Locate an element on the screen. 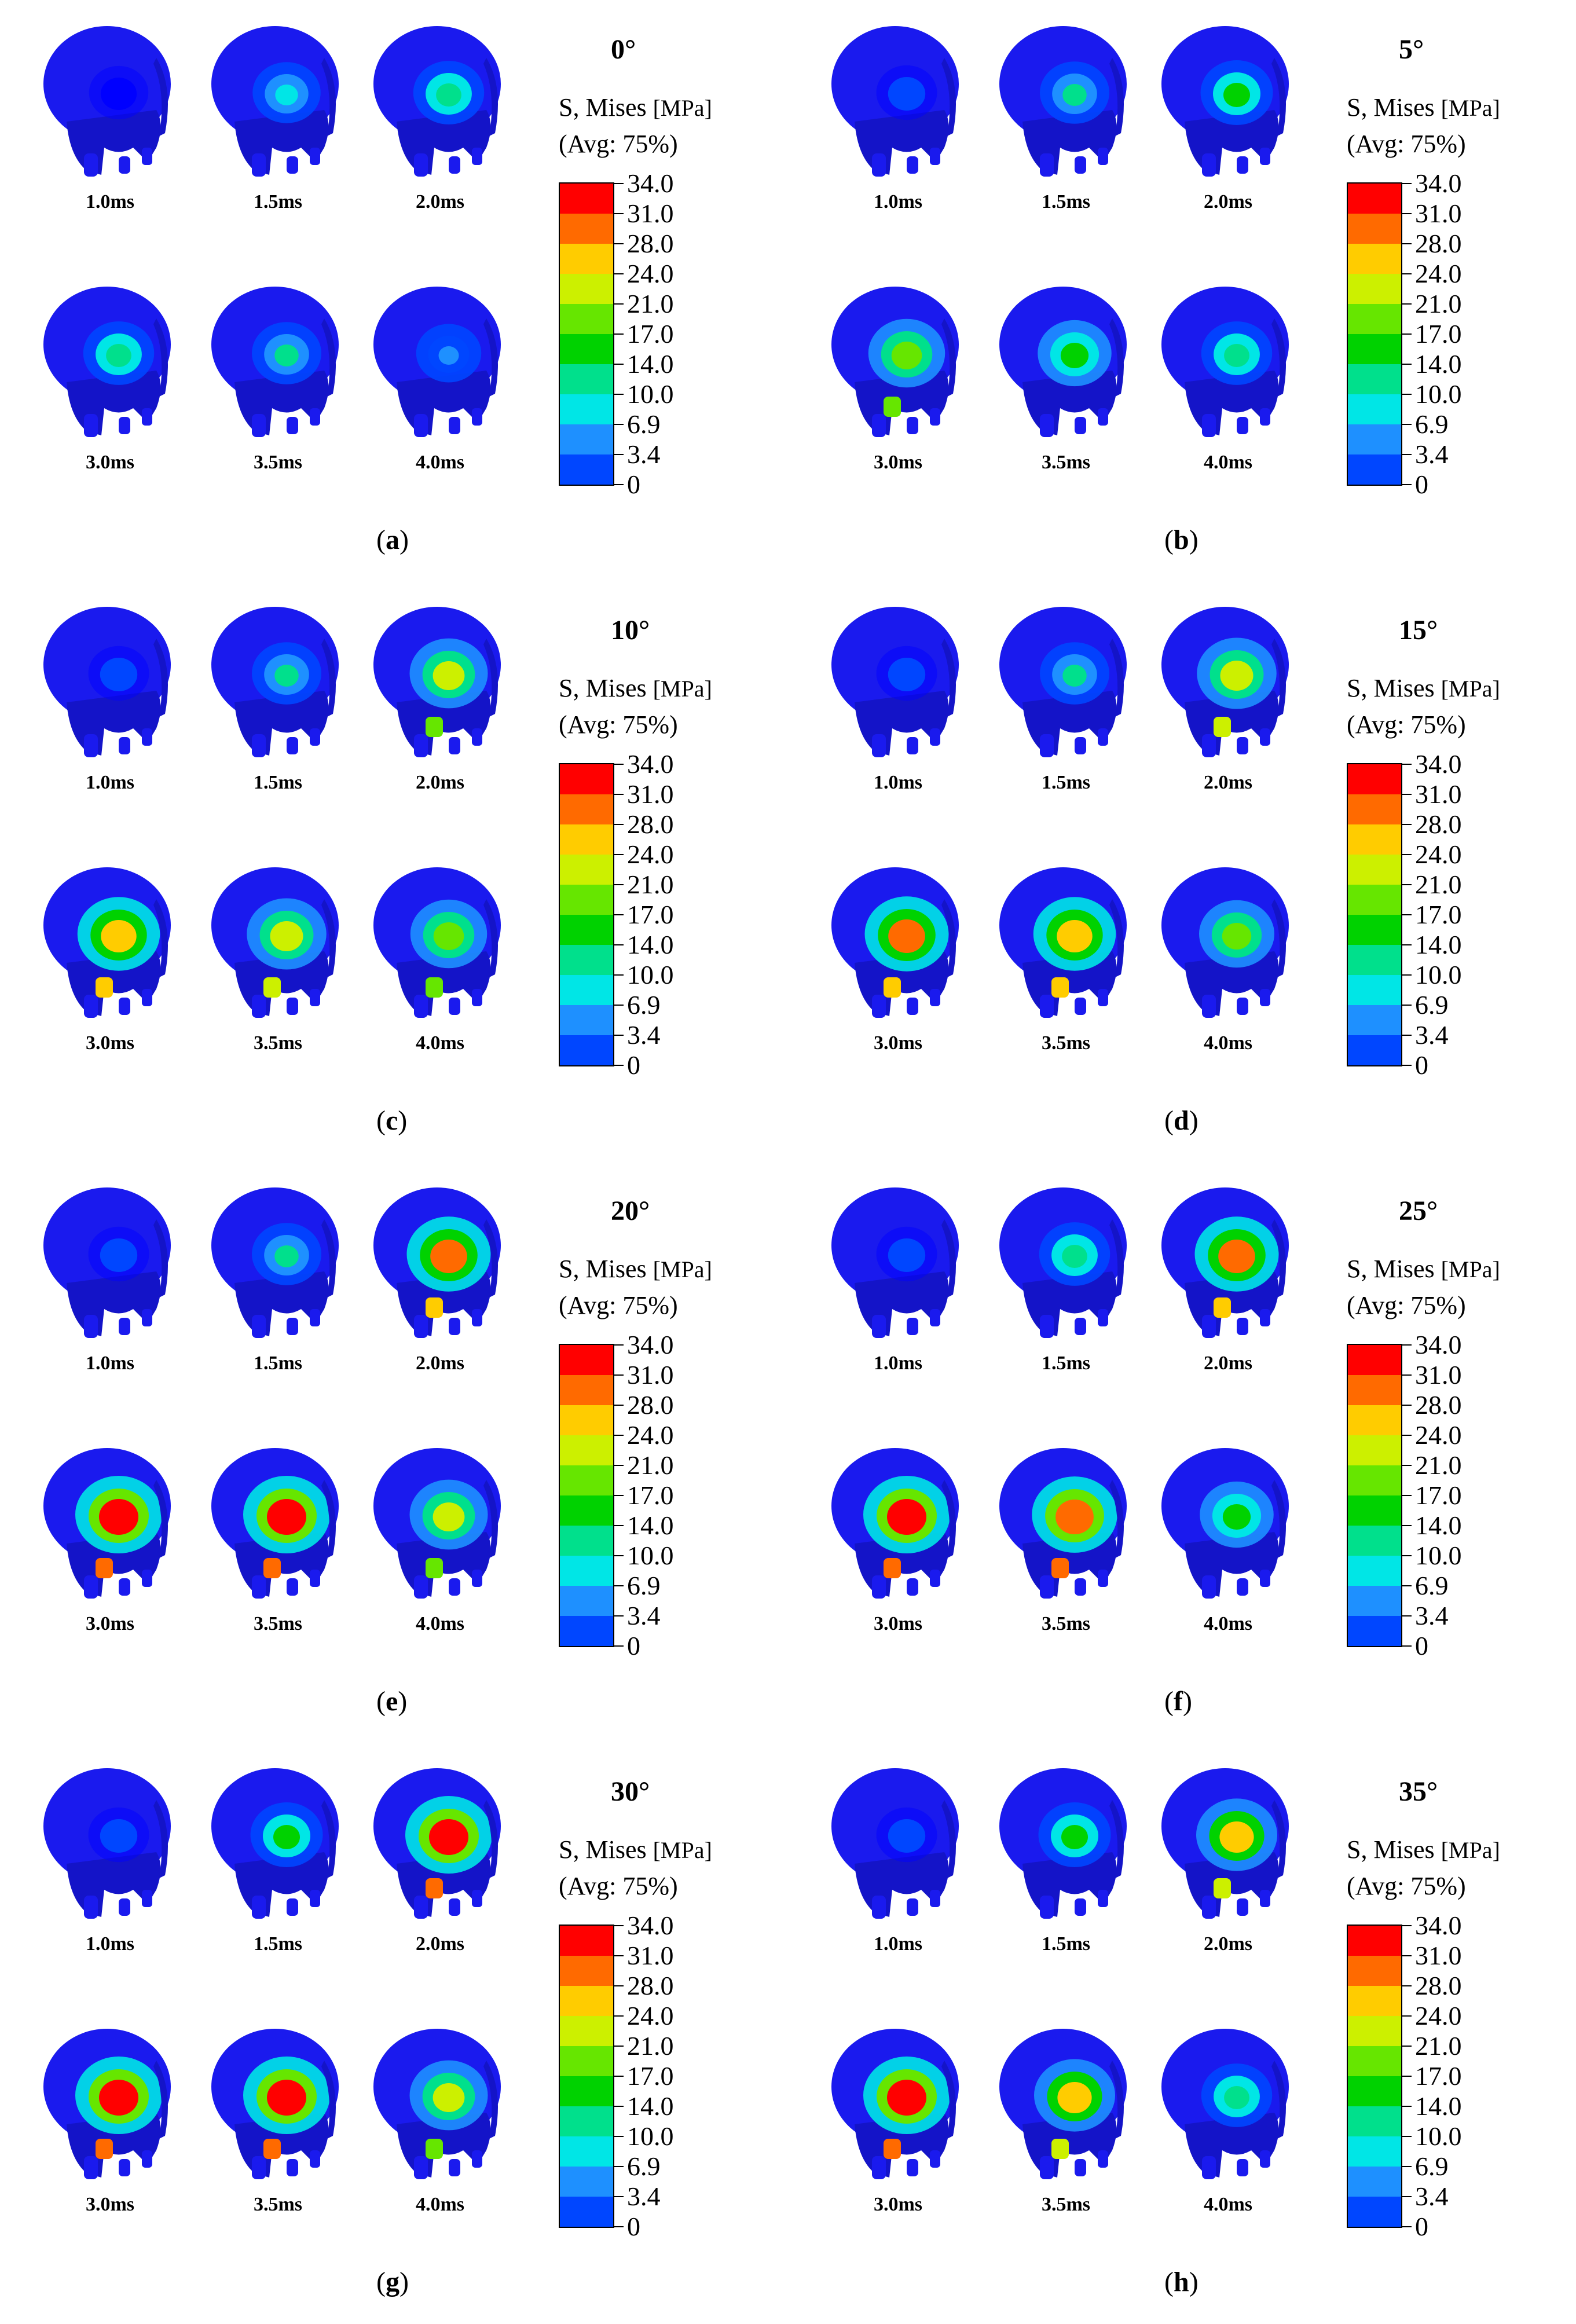 The height and width of the screenshot is (2324, 1576). figure-panel-h: 1.0ms 1.5ms 2.0ms is located at coordinates (1182, 2033).